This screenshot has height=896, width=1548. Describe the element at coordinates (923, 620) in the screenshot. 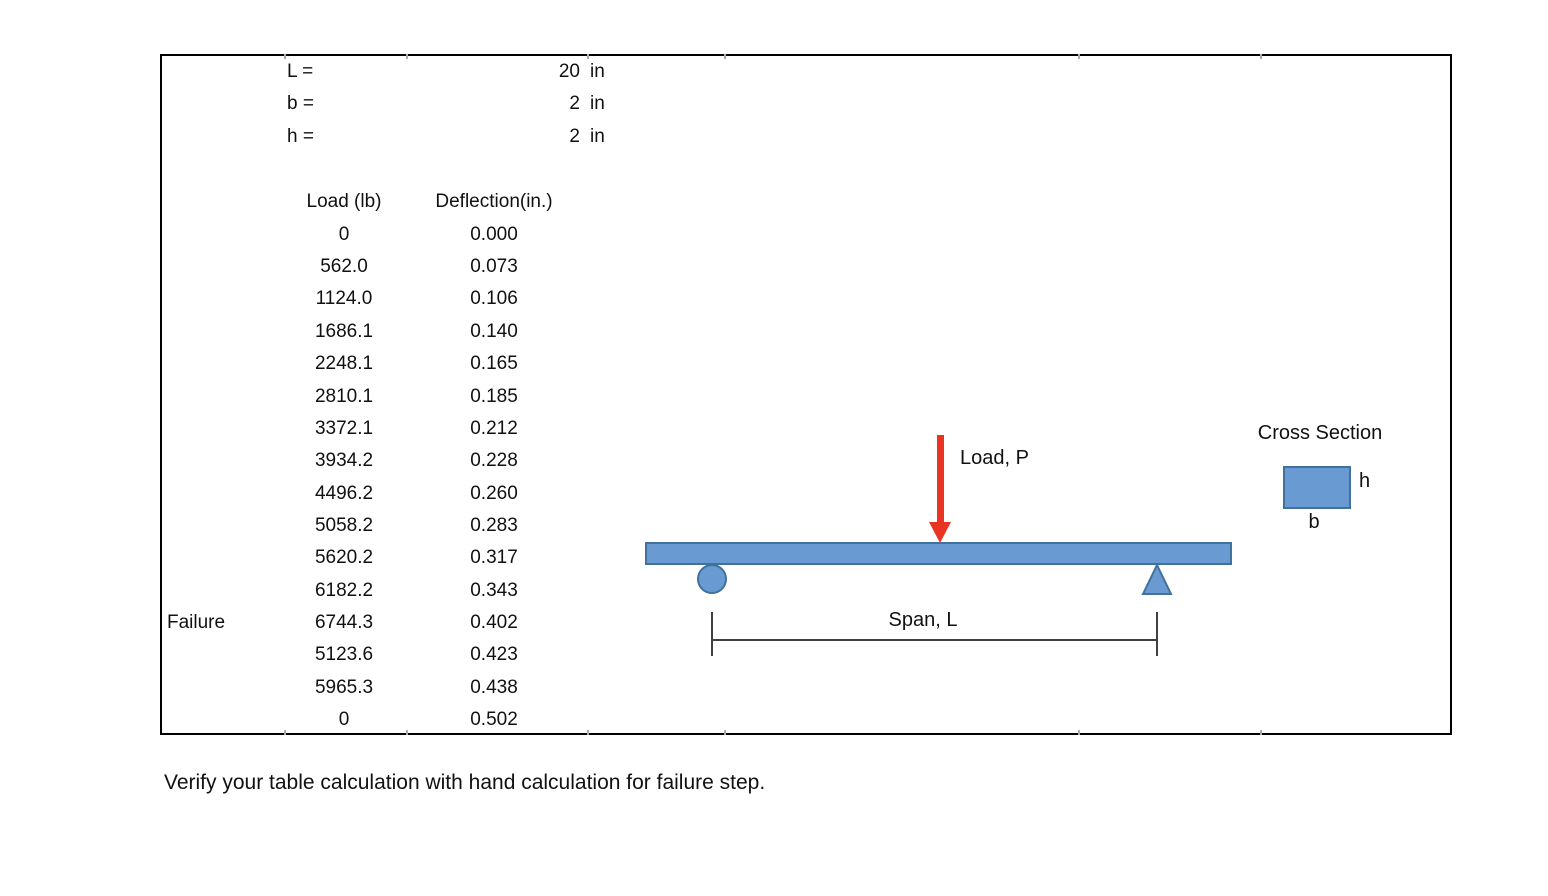

I see `span-label: Span, L` at that location.